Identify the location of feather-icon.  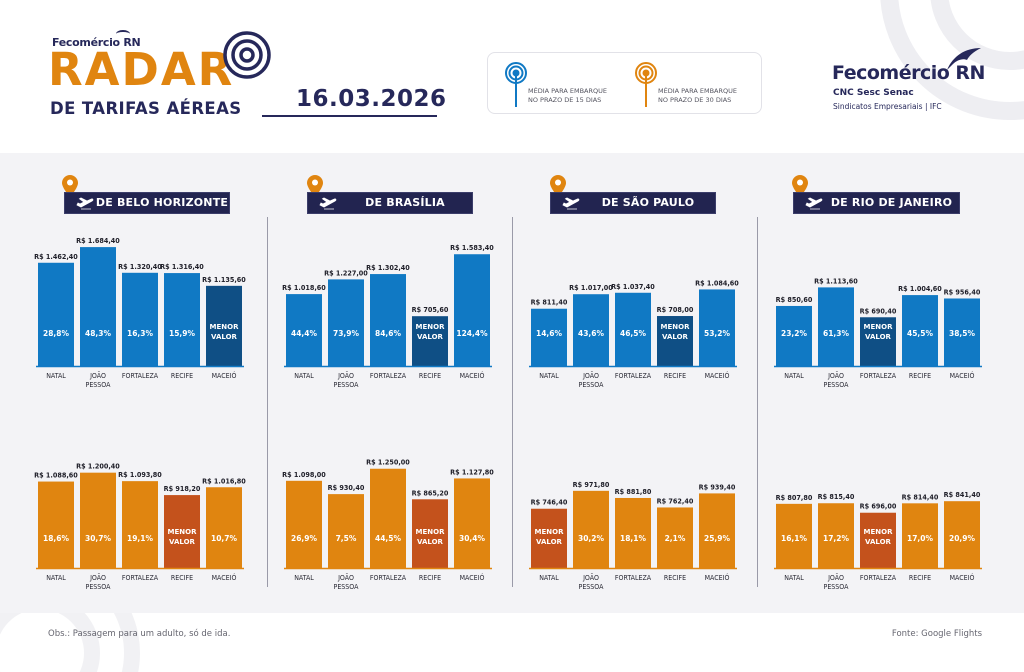
(123, 34).